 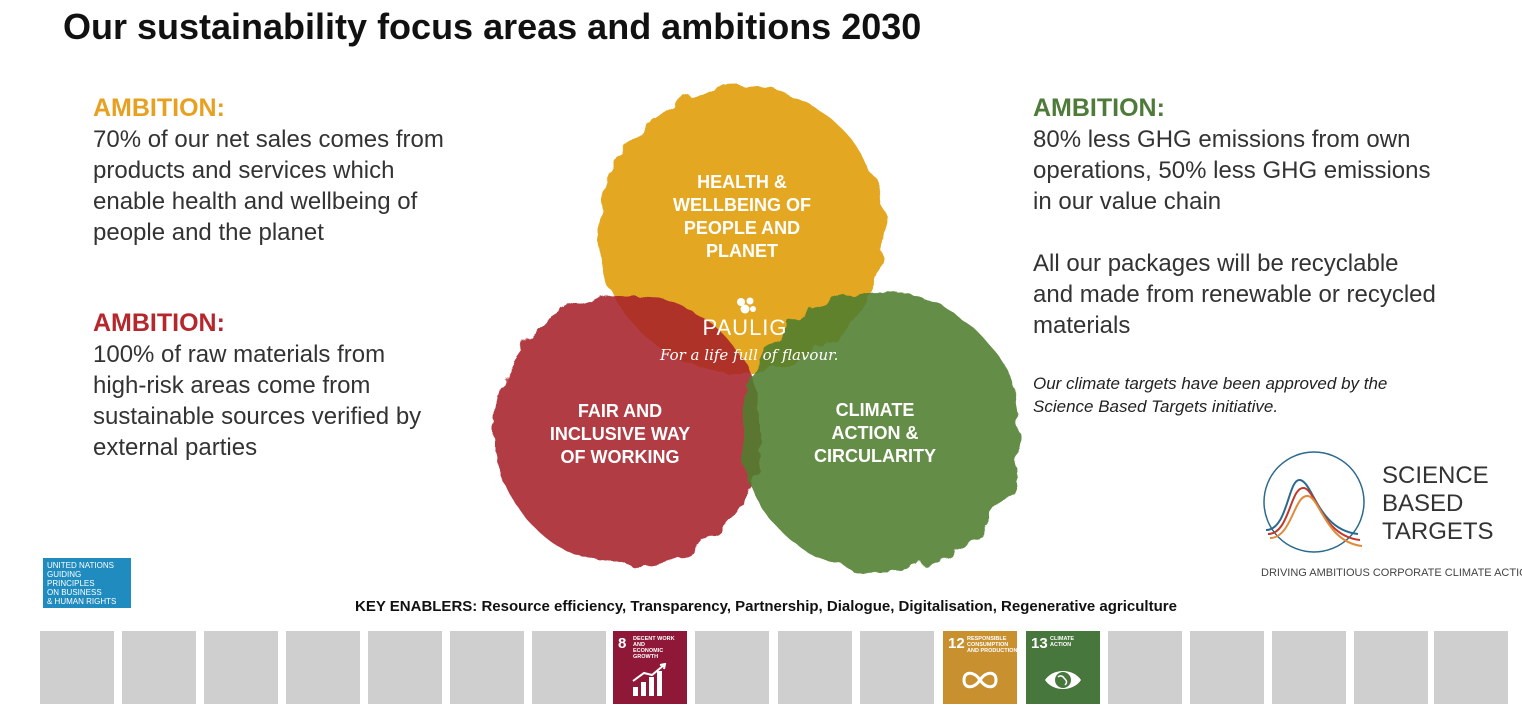 What do you see at coordinates (620, 434) in the screenshot?
I see `circle-label-fair: FAIR AND INCLUSIVE WAY OF WORKING` at bounding box center [620, 434].